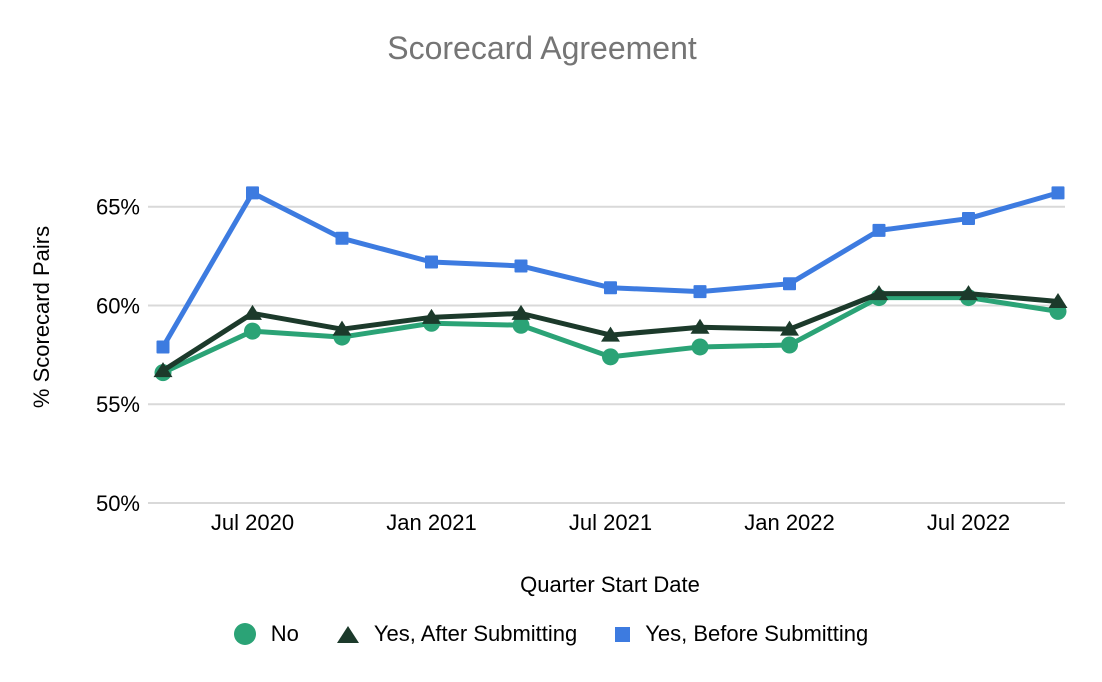 Image resolution: width=1102 pixels, height=682 pixels. What do you see at coordinates (789, 522) in the screenshot?
I see `x-tick-label: Jan 2022` at bounding box center [789, 522].